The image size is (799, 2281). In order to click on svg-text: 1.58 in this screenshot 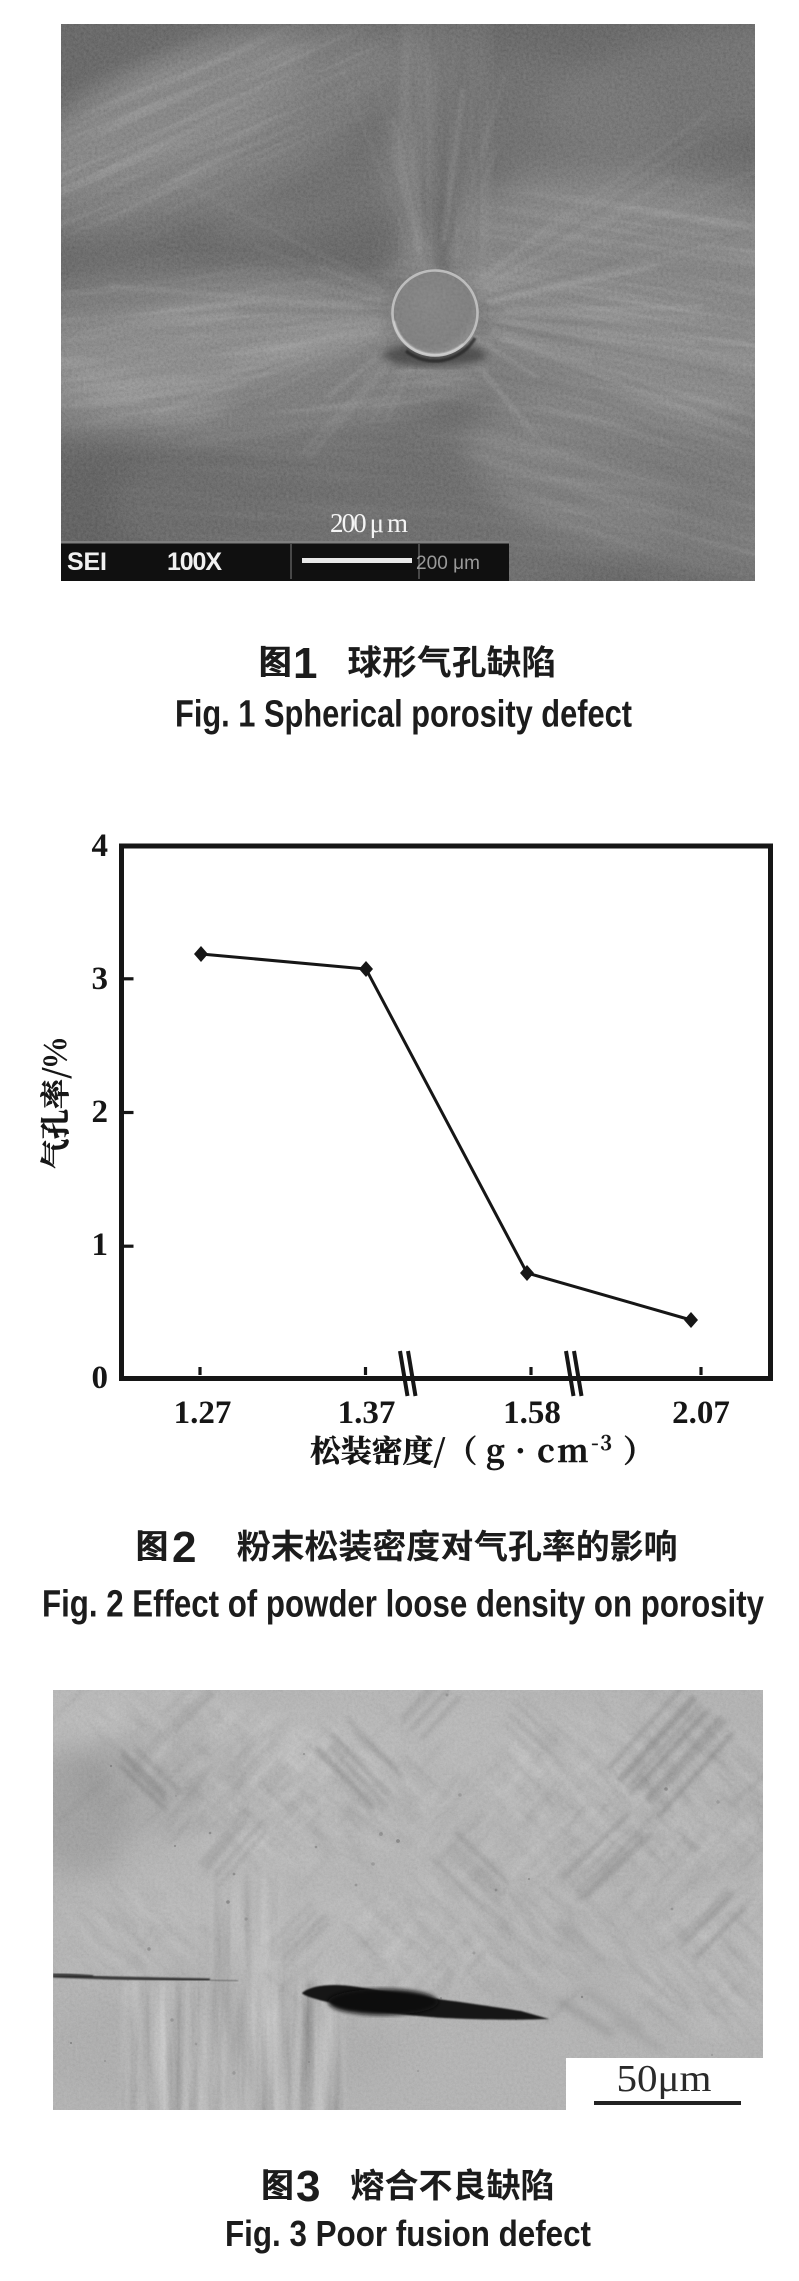, I will do `click(532, 1413)`.